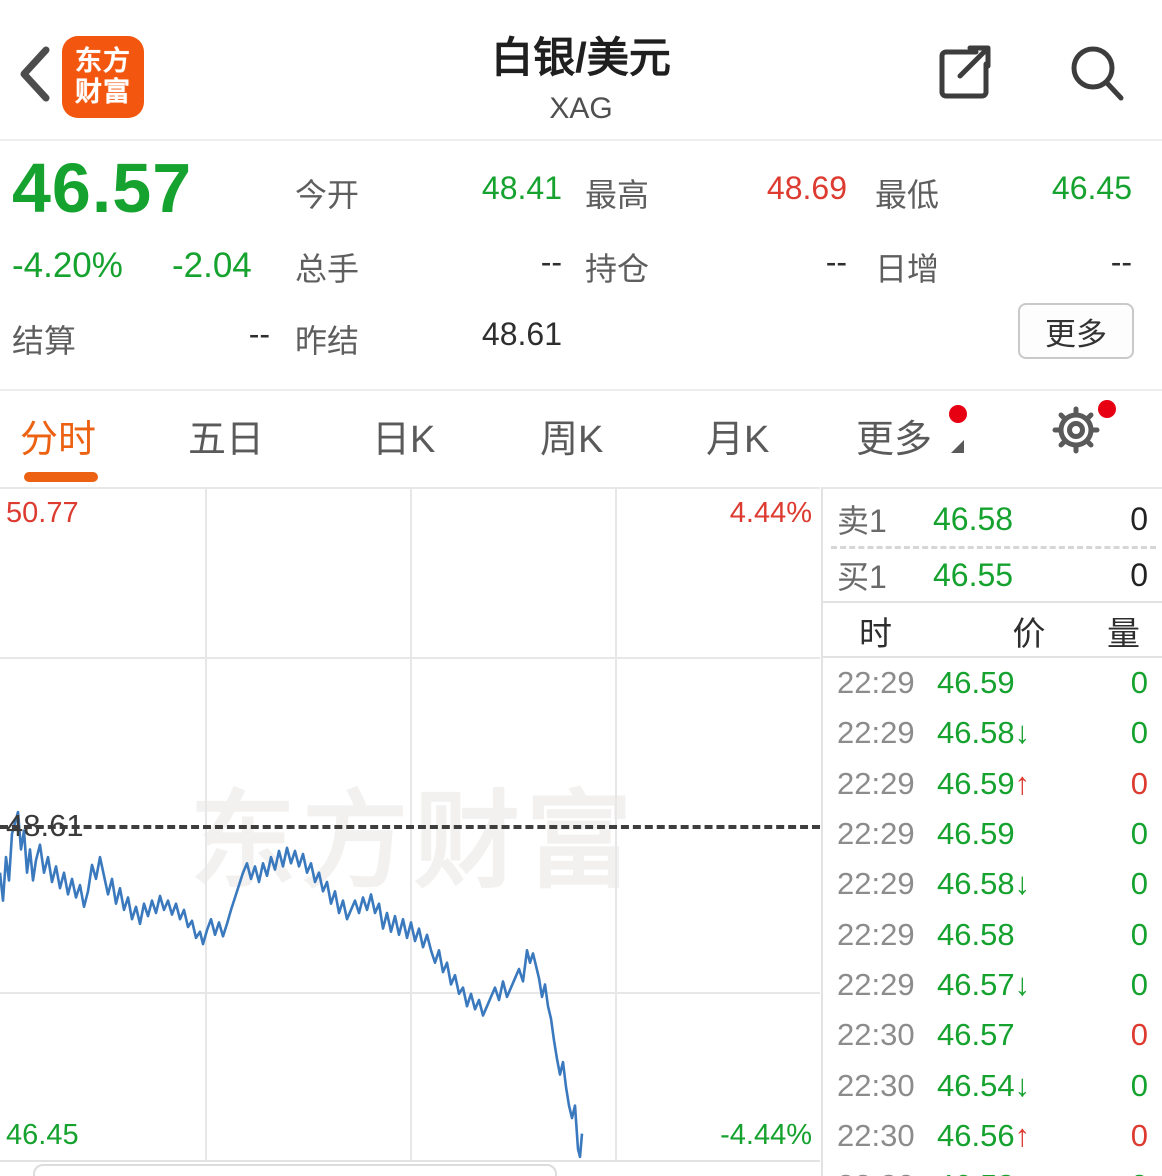 The width and height of the screenshot is (1162, 1176). I want to click on tape-price: 46.59↑, so click(984, 783).